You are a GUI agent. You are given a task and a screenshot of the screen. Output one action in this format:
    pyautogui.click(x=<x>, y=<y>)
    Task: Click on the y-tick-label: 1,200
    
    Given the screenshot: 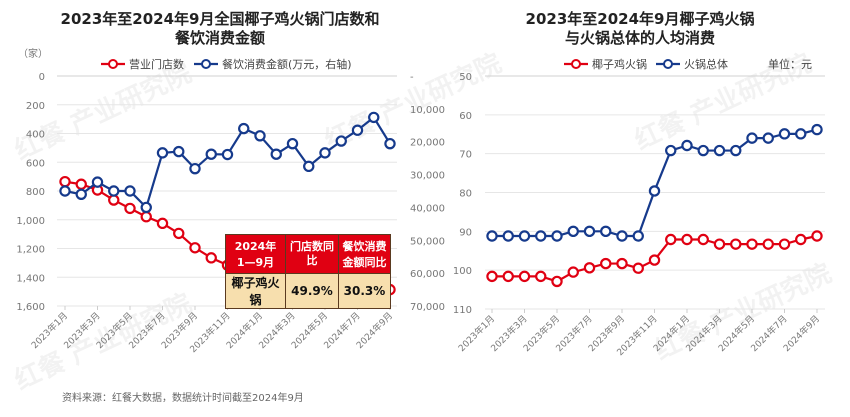 What is the action you would take?
    pyautogui.click(x=30, y=250)
    